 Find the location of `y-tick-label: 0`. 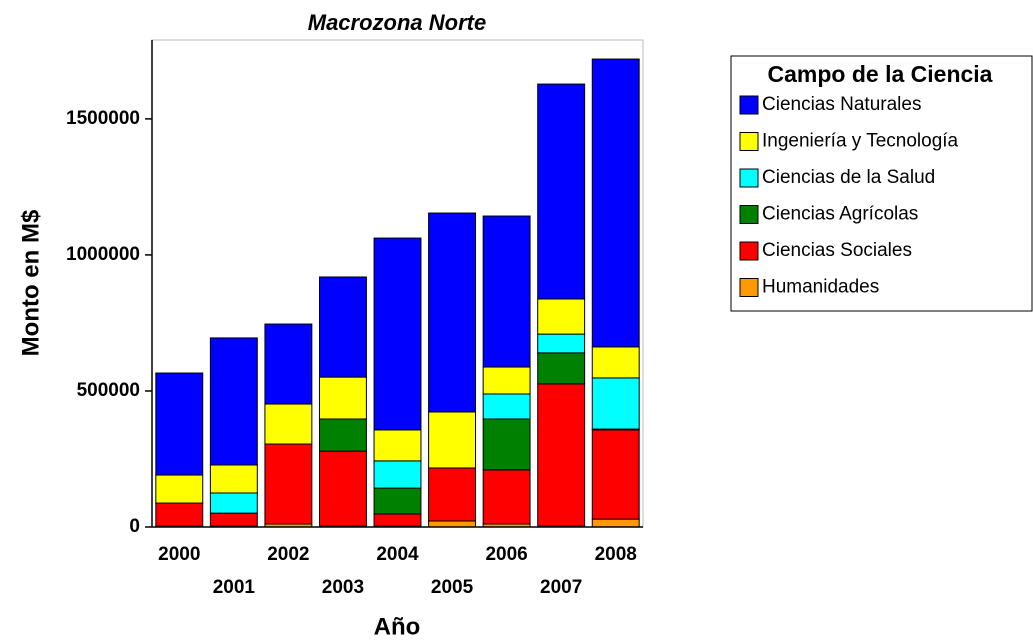

y-tick-label: 0 is located at coordinates (134, 526).